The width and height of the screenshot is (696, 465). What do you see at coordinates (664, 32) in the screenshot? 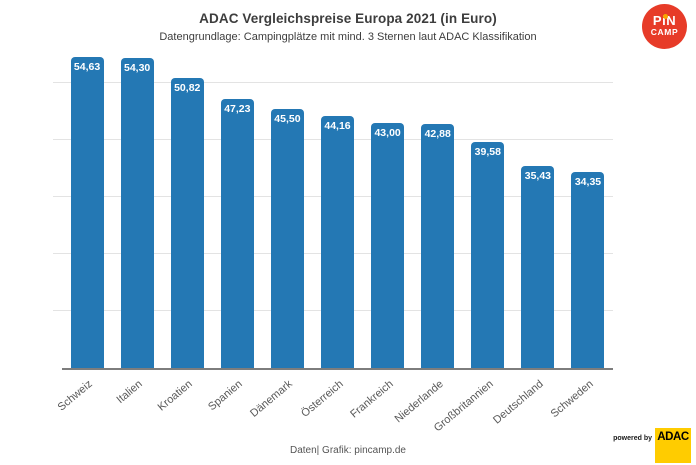
I see `pincamp-logo-line2: CAMP` at bounding box center [664, 32].